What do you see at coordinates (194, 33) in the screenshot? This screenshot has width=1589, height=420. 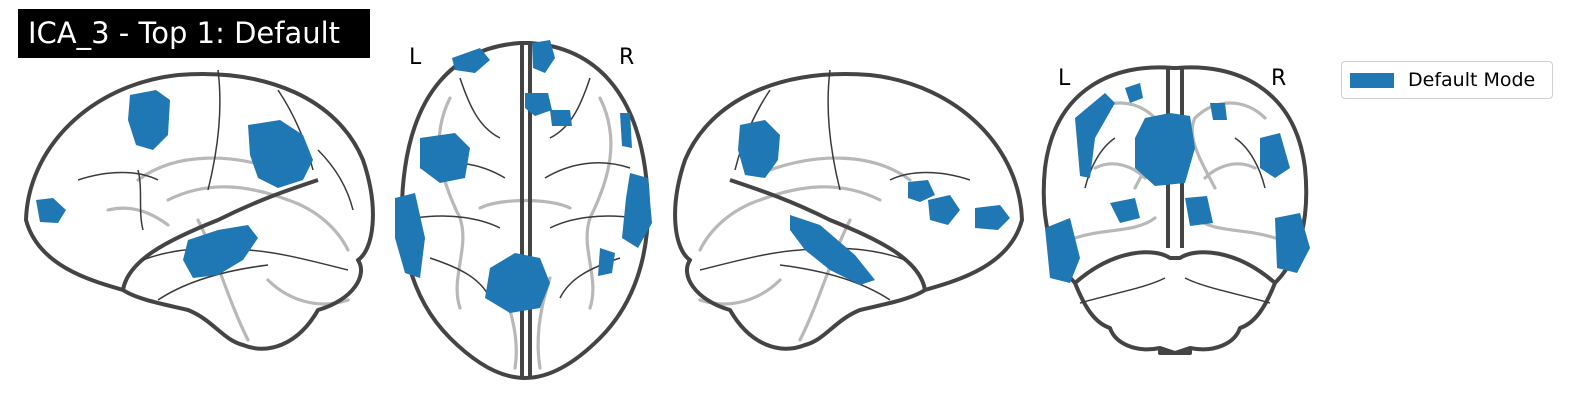 I see `figure-title: ICA_3 - Top 1: Default` at bounding box center [194, 33].